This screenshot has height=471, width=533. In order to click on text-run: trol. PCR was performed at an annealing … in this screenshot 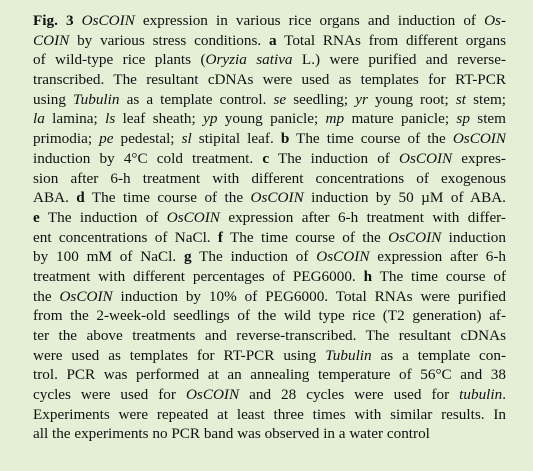, I will do `click(269, 375)`.